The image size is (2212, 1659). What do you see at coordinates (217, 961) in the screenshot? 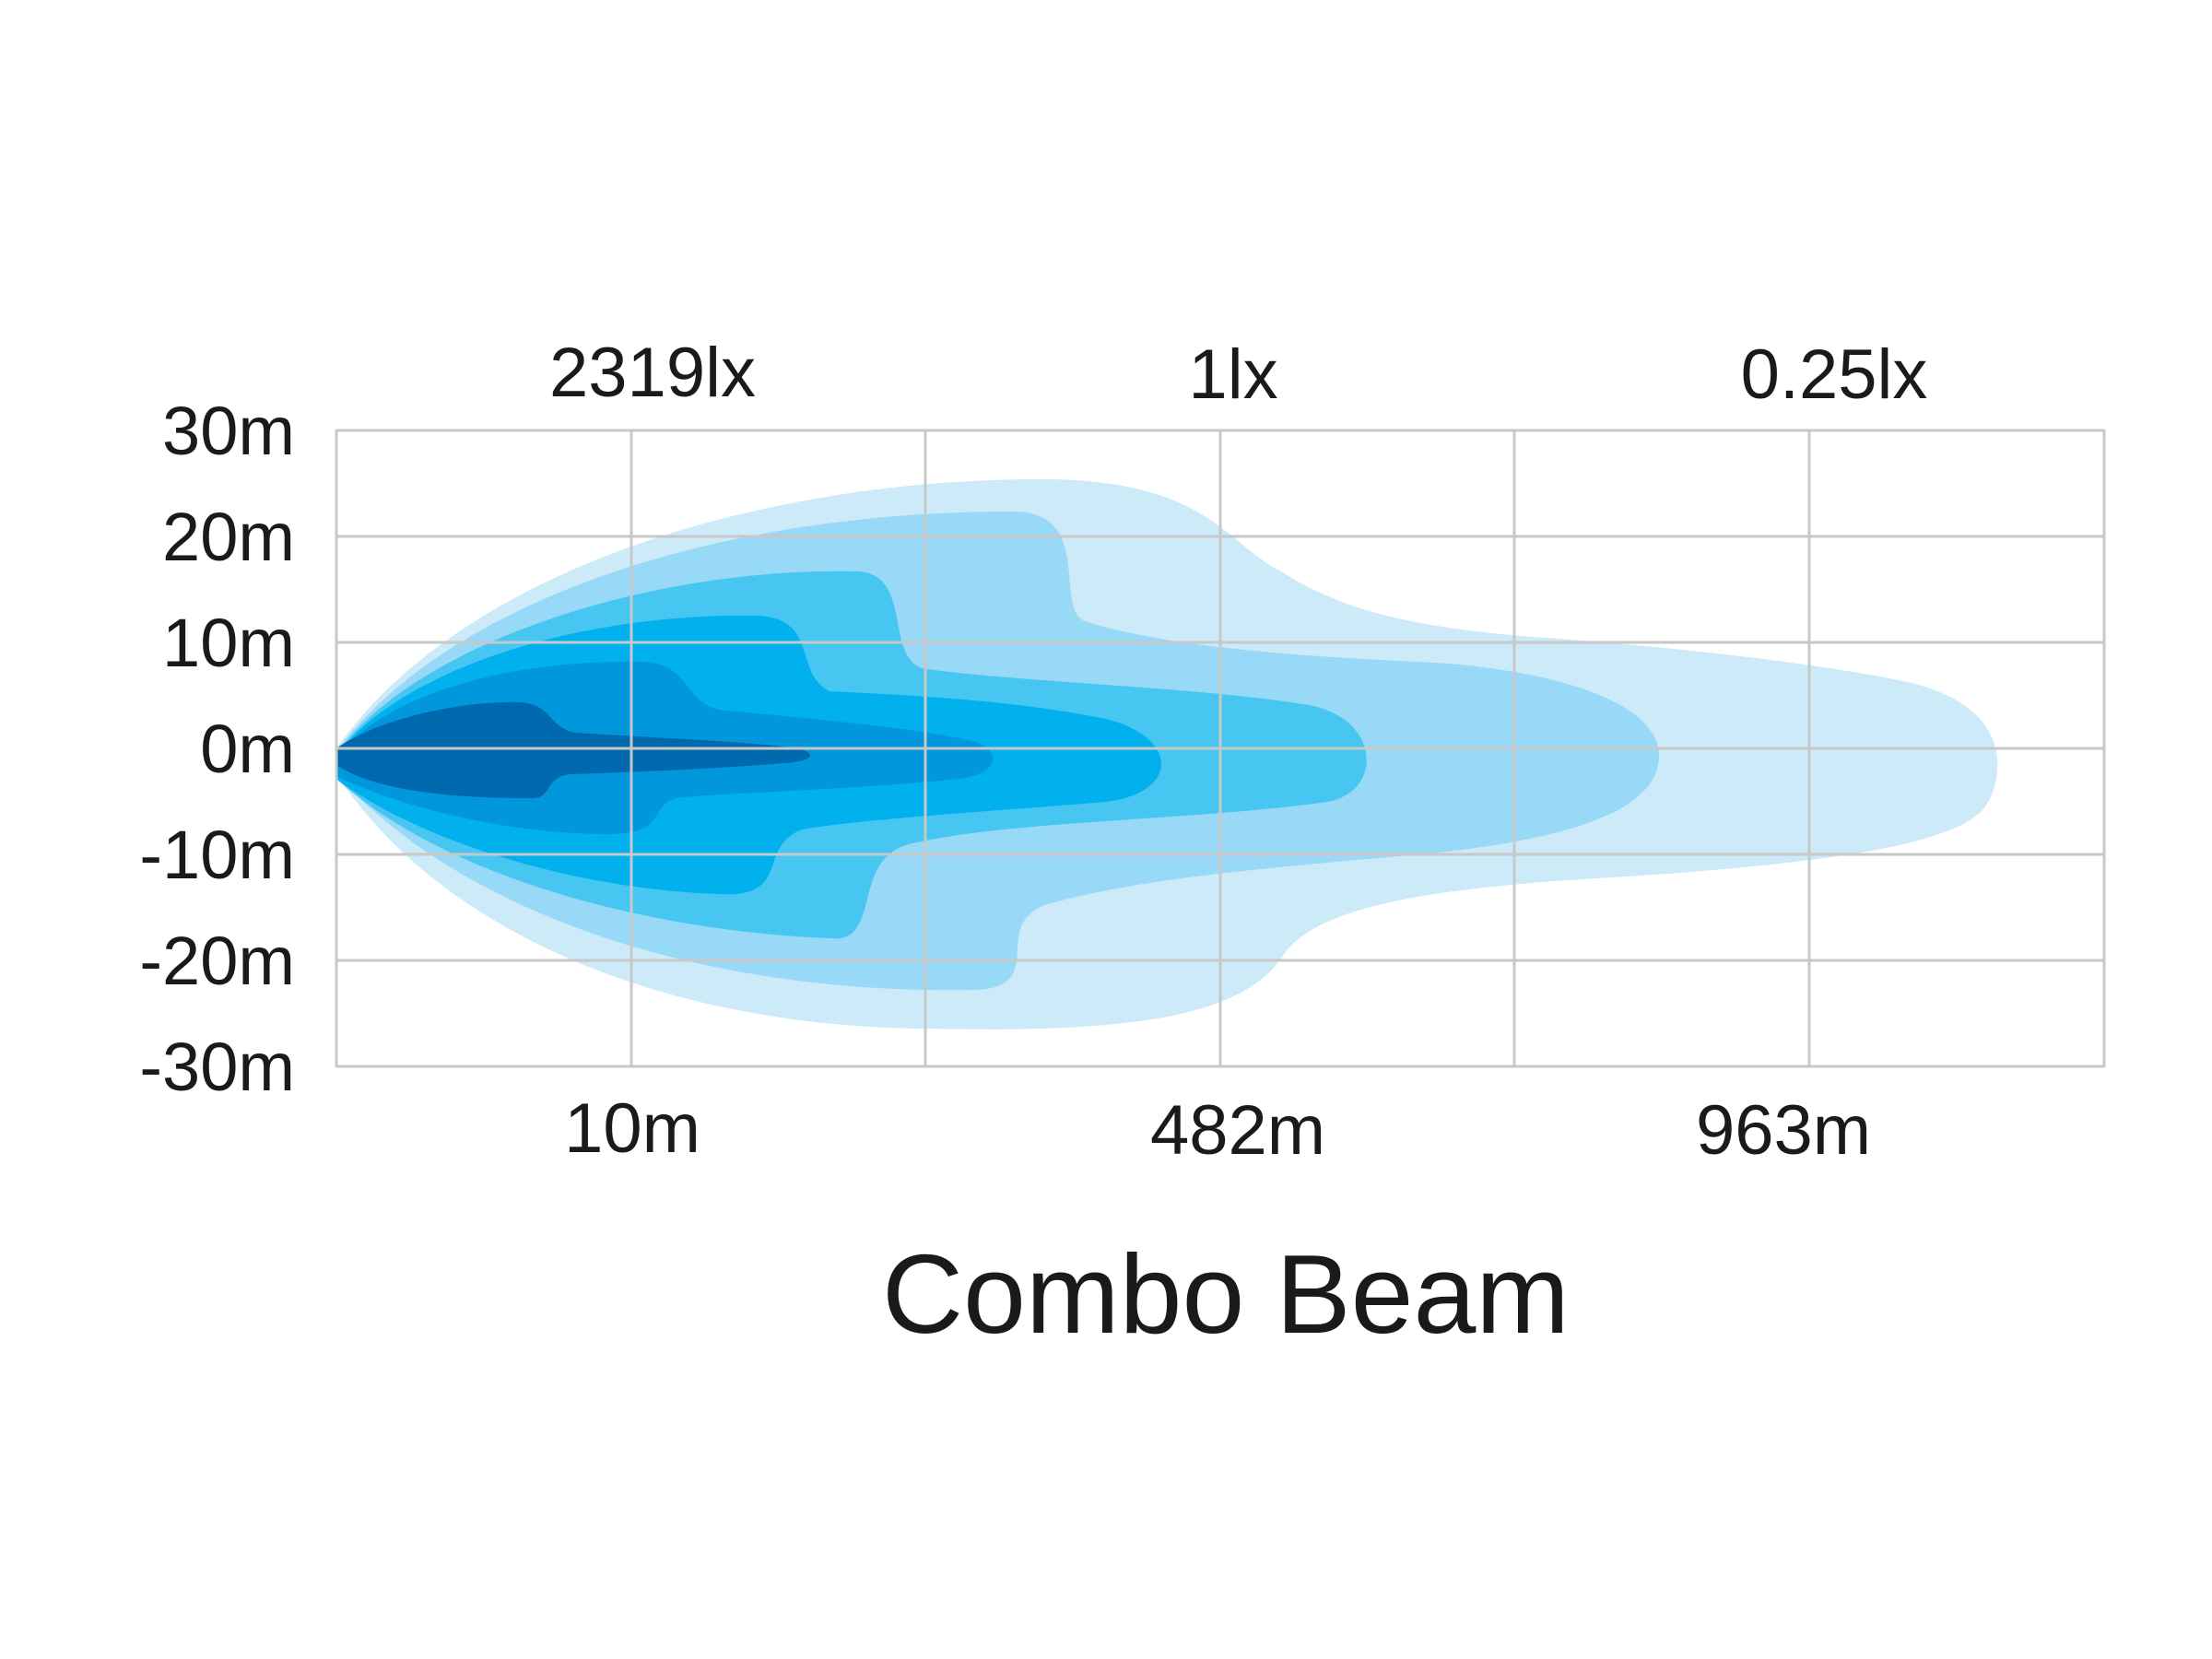
I see `y-tick-label: -20m` at bounding box center [217, 961].